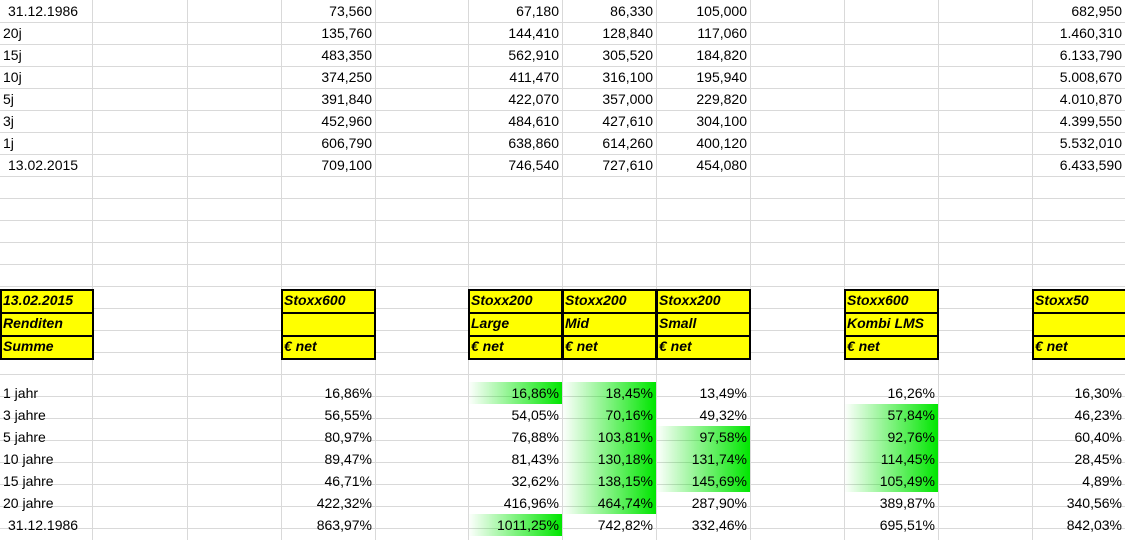 This screenshot has height=540, width=1125. I want to click on highlighted-return-cell: 464,74%, so click(609, 503).